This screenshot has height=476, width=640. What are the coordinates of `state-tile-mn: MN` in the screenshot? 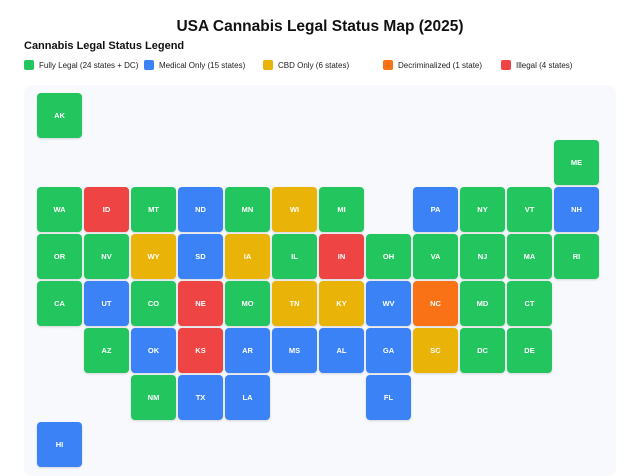 It's located at (247, 209).